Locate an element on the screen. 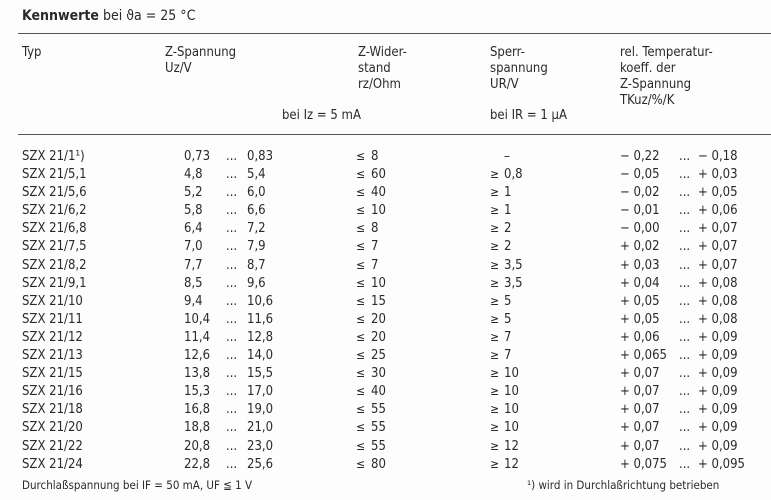 The width and height of the screenshot is (771, 500). ur-cell: 0,8 is located at coordinates (513, 175).